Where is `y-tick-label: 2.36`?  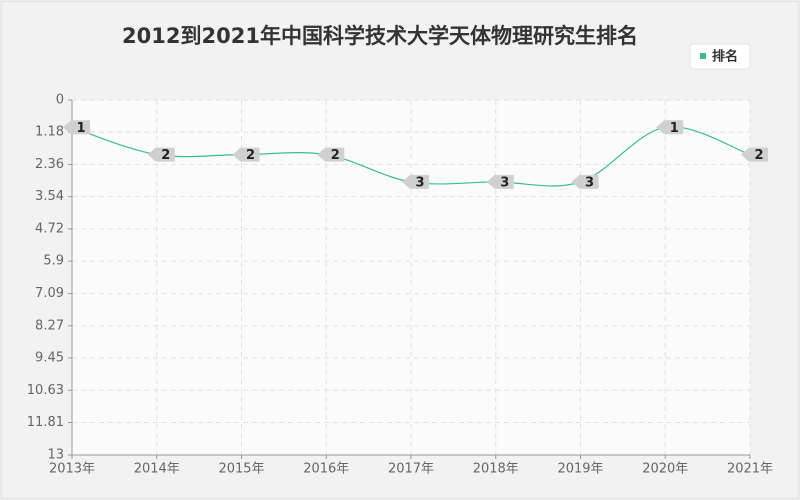 y-tick-label: 2.36 is located at coordinates (49, 164).